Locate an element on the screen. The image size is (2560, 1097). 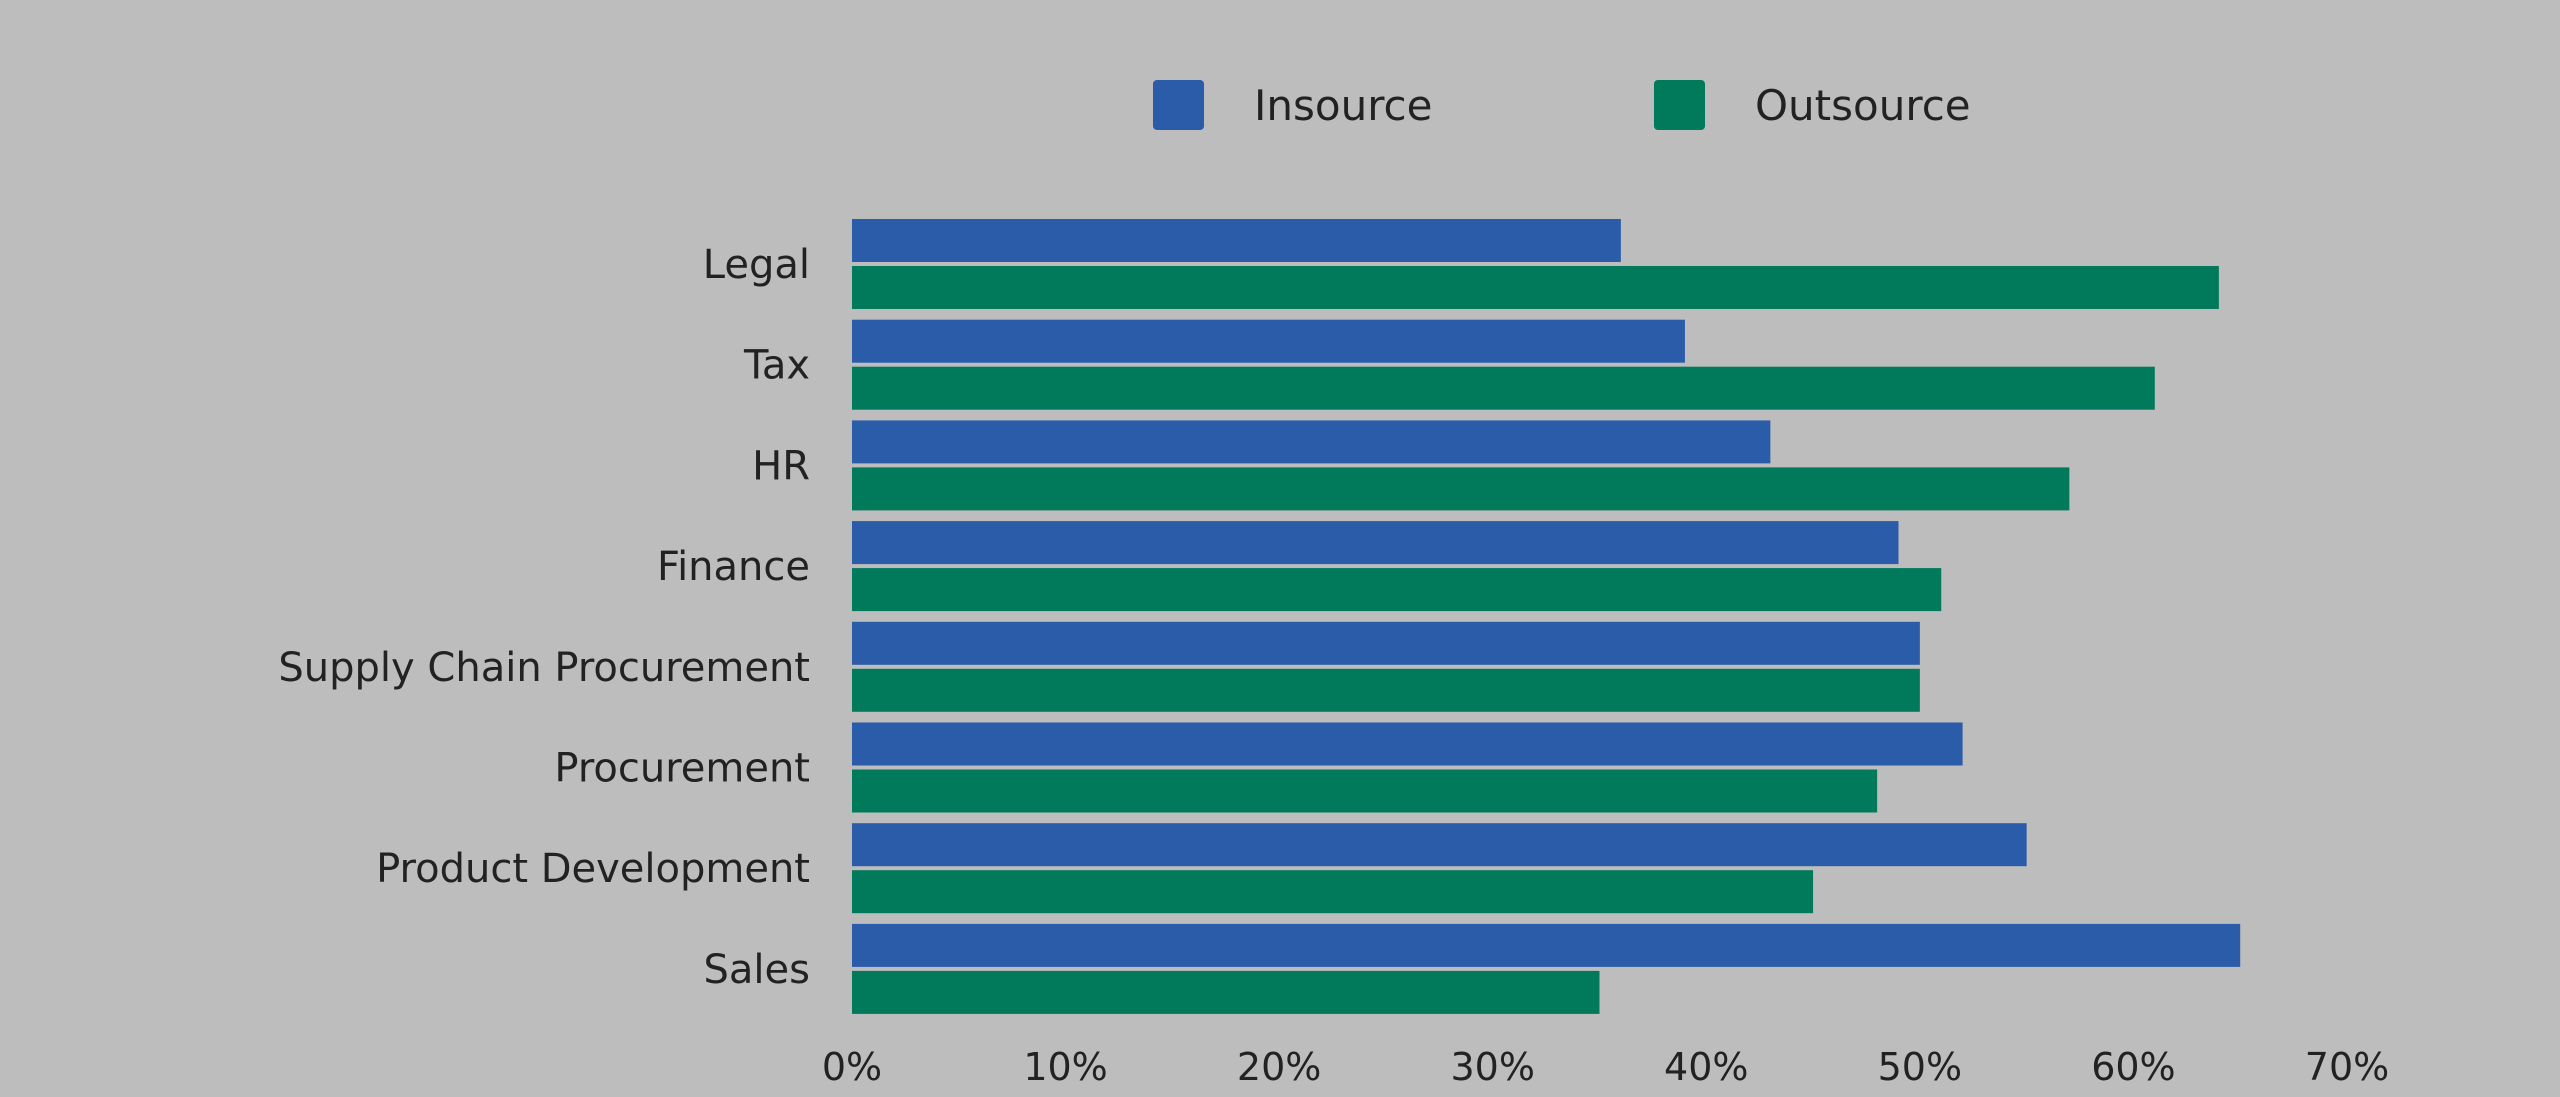
category-label: Tax is located at coordinates (776, 366).